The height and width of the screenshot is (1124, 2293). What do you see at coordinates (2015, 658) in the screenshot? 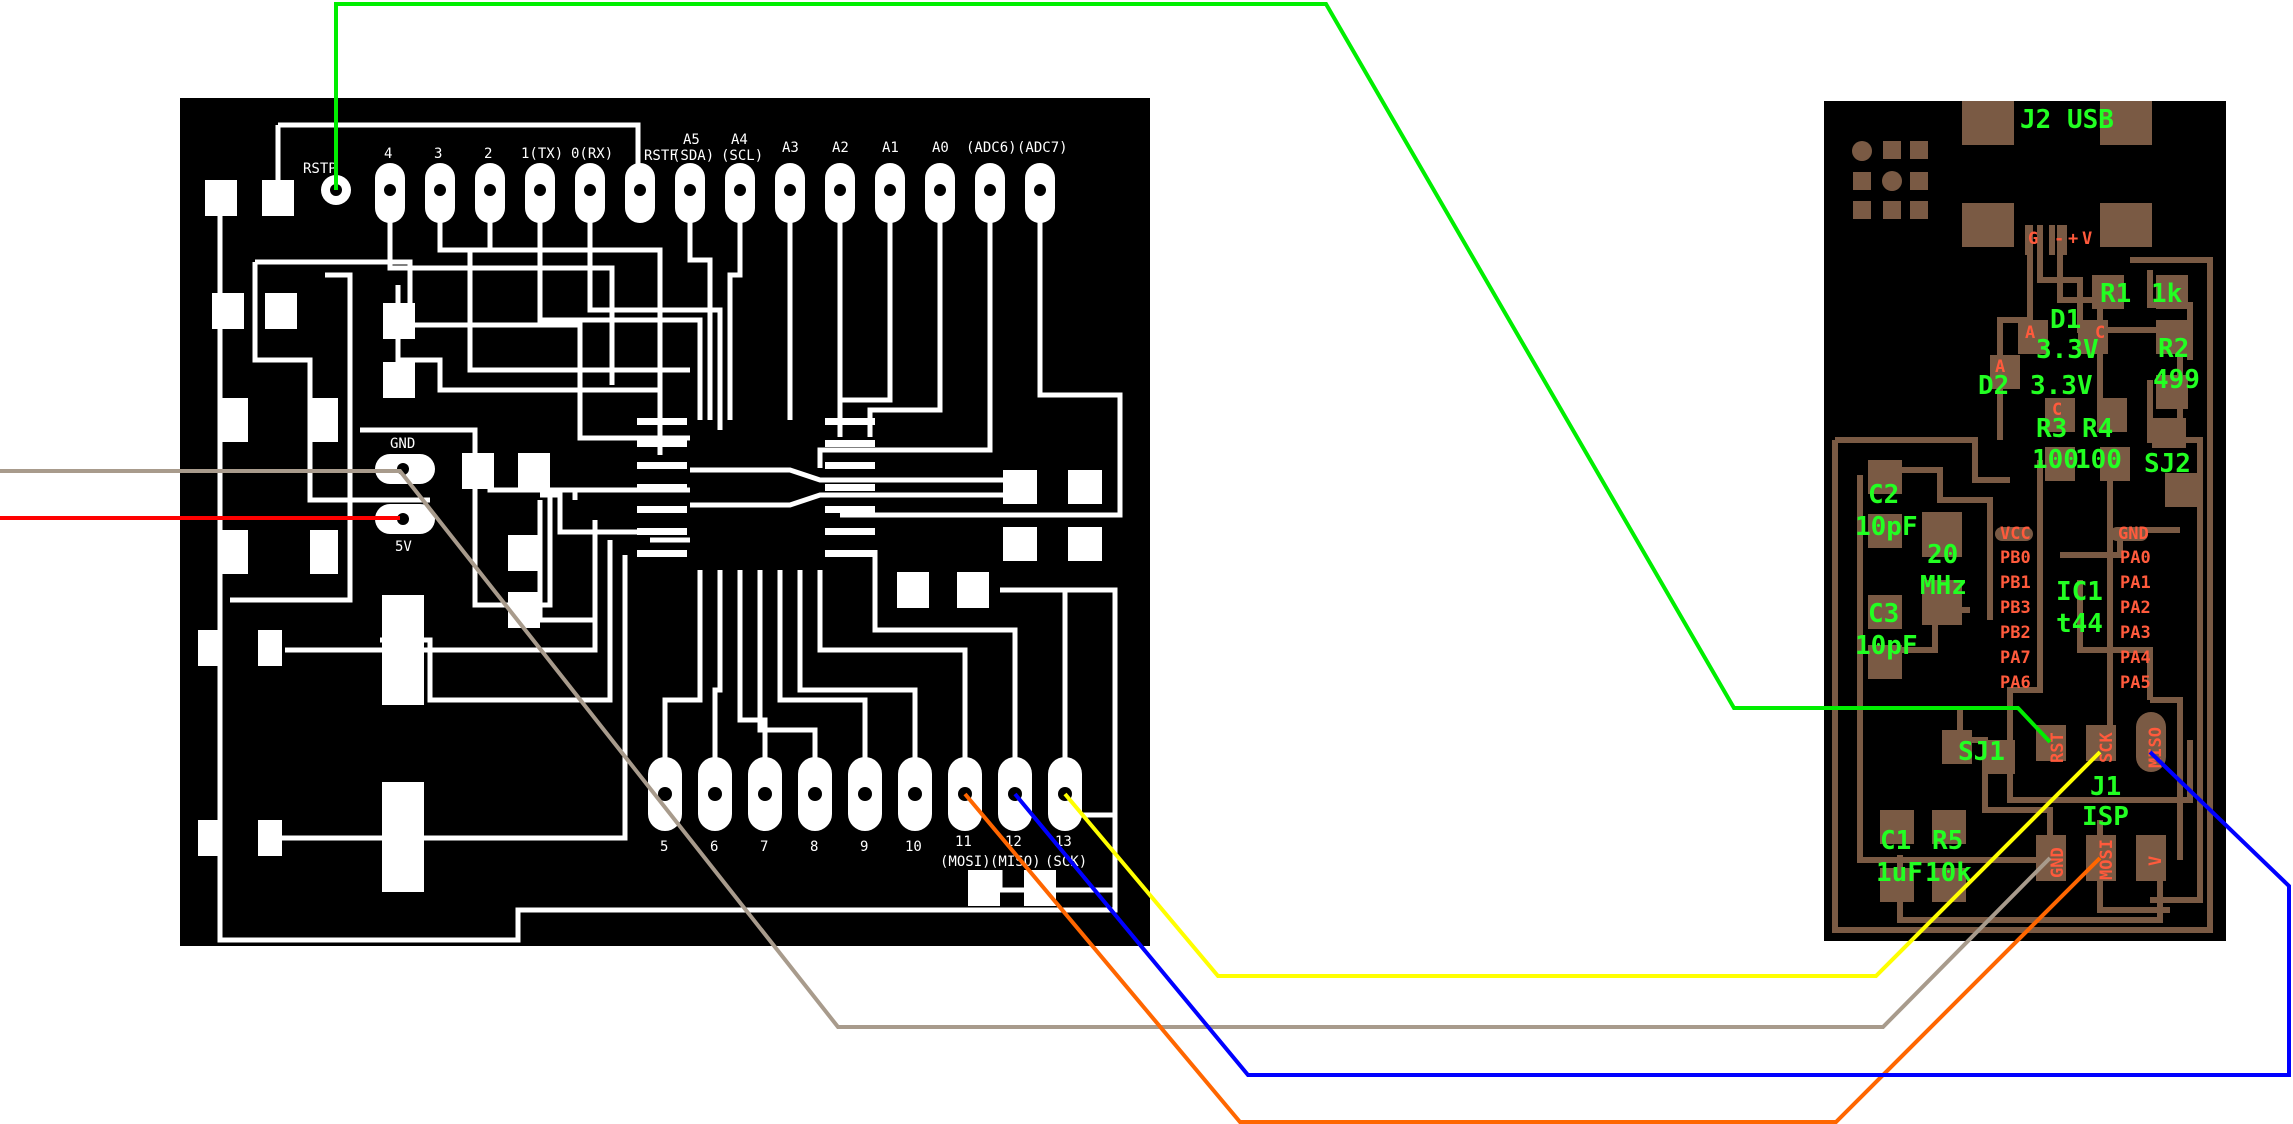
I see `ic-pin-pa7: PA7` at bounding box center [2015, 658].